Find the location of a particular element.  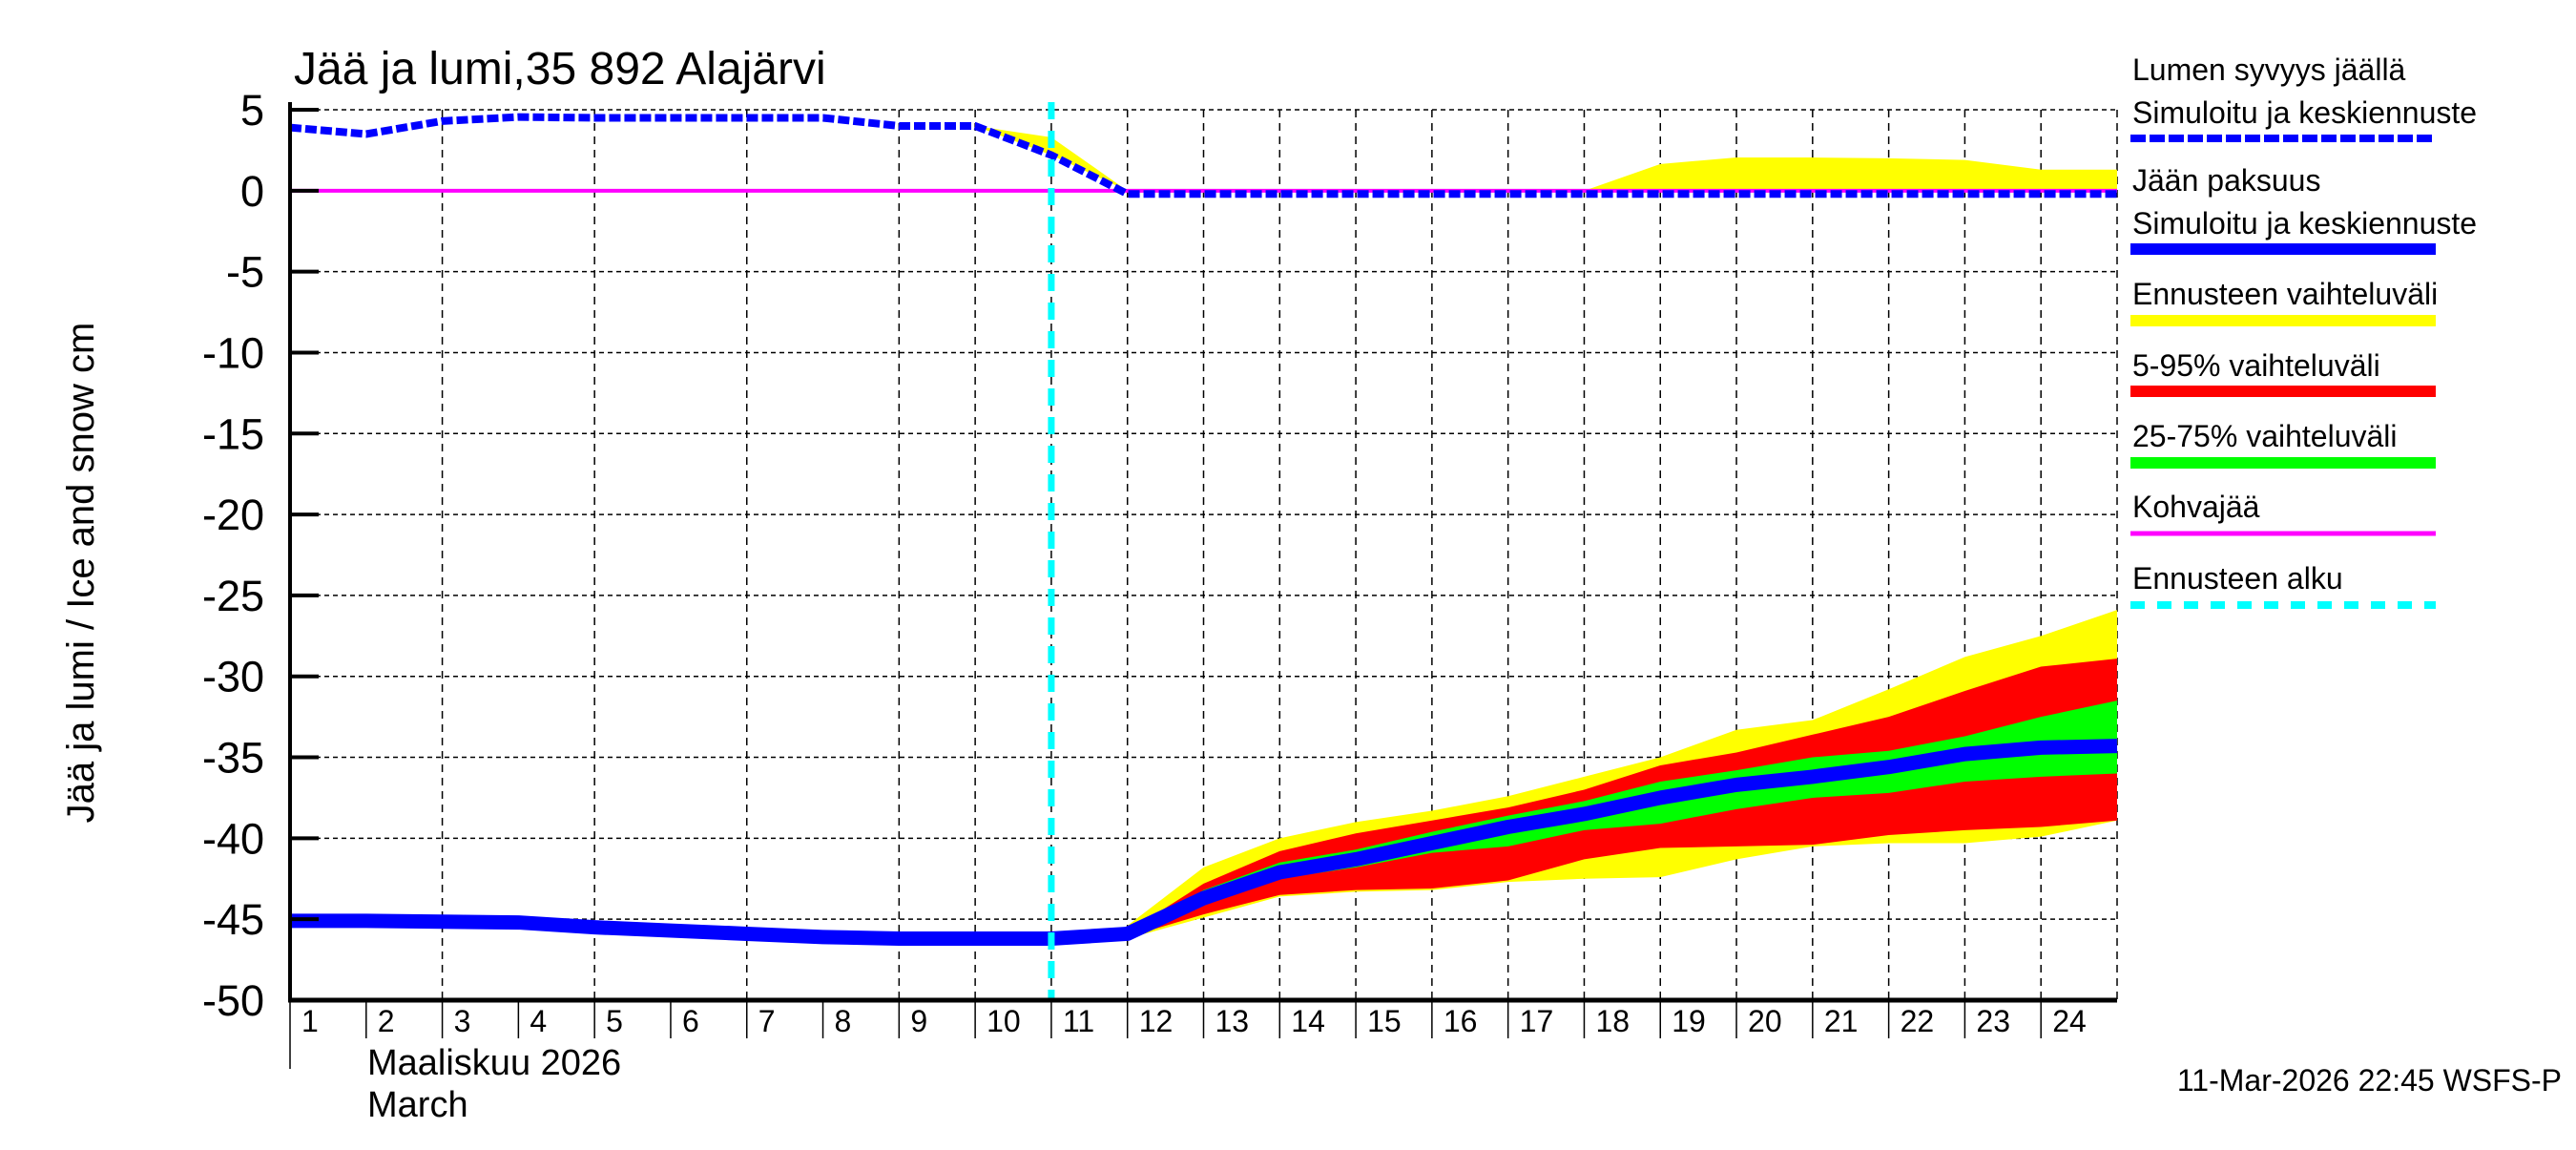

legend-label: Jään paksuus is located at coordinates (2226, 180).